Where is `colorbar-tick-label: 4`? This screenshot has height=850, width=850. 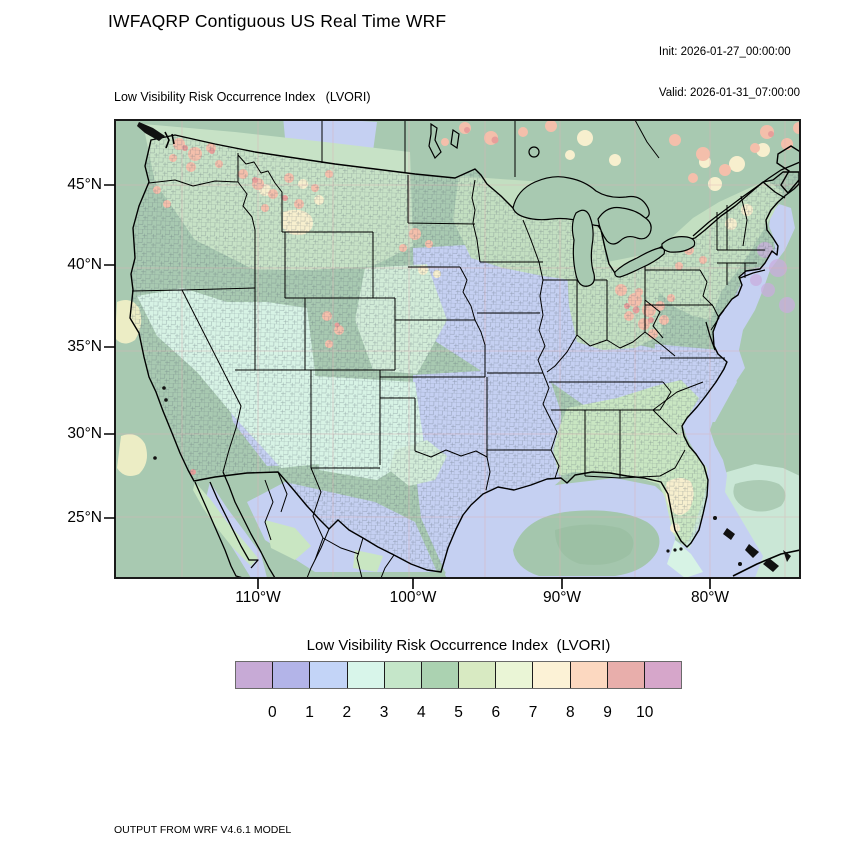
colorbar-tick-label: 4 is located at coordinates (421, 712).